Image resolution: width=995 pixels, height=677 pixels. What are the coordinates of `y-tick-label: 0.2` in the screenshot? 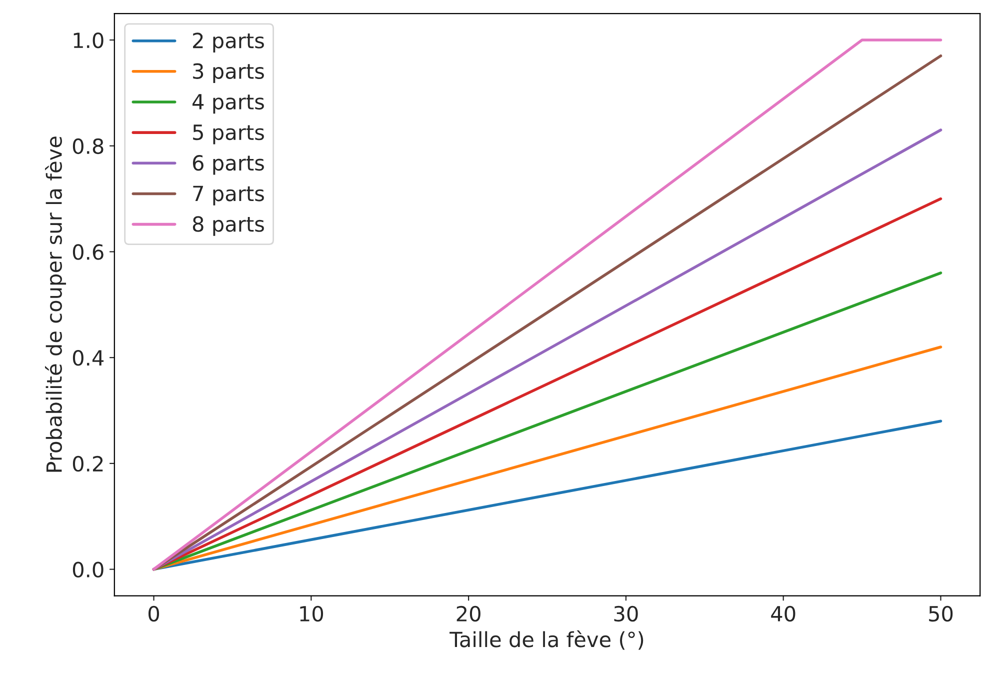 It's located at (87, 464).